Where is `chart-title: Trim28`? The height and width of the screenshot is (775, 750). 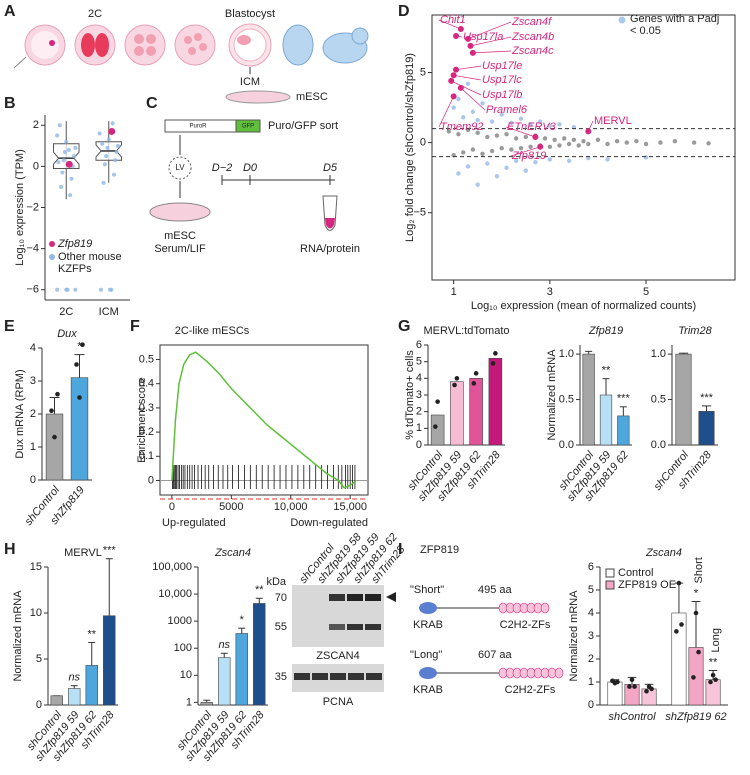
chart-title: Trim28 is located at coordinates (695, 331).